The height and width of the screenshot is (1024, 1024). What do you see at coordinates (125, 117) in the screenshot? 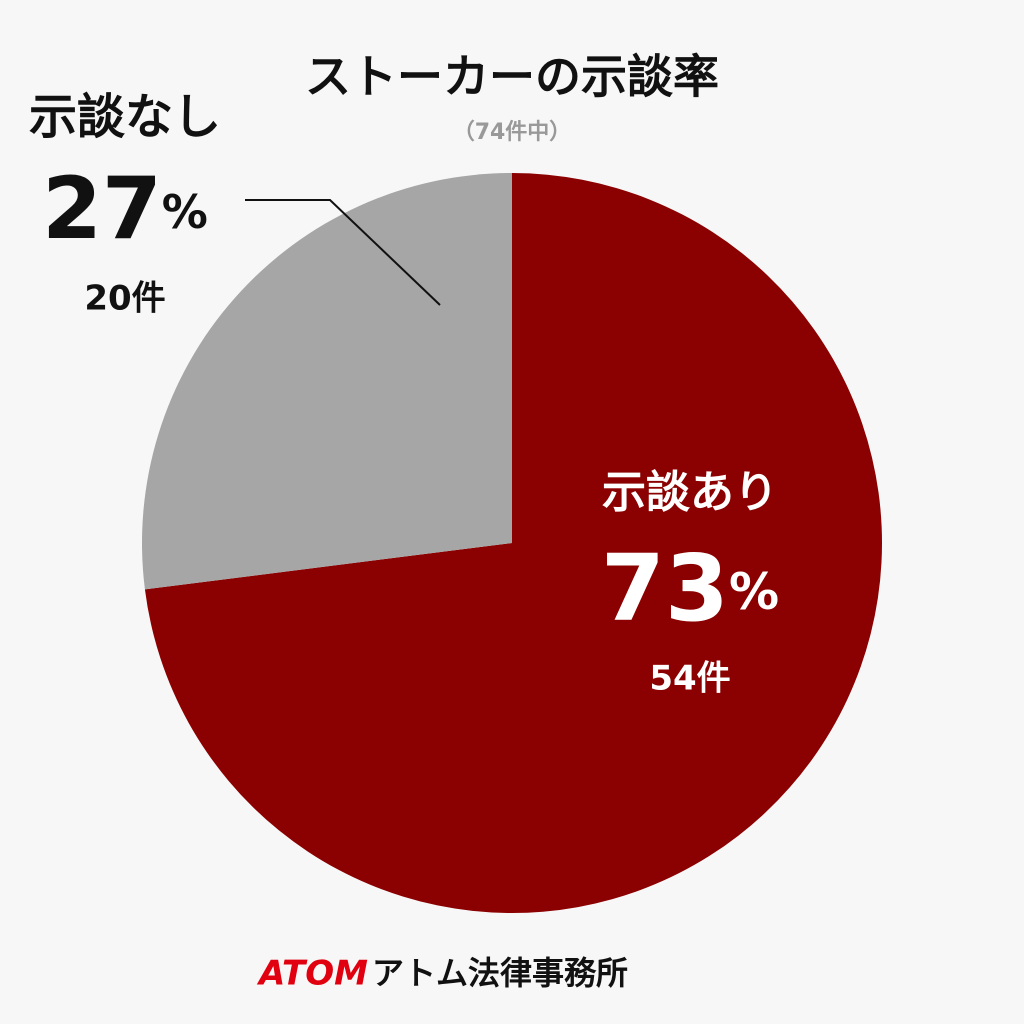
I see `slice-category-label: 示談なし` at bounding box center [125, 117].